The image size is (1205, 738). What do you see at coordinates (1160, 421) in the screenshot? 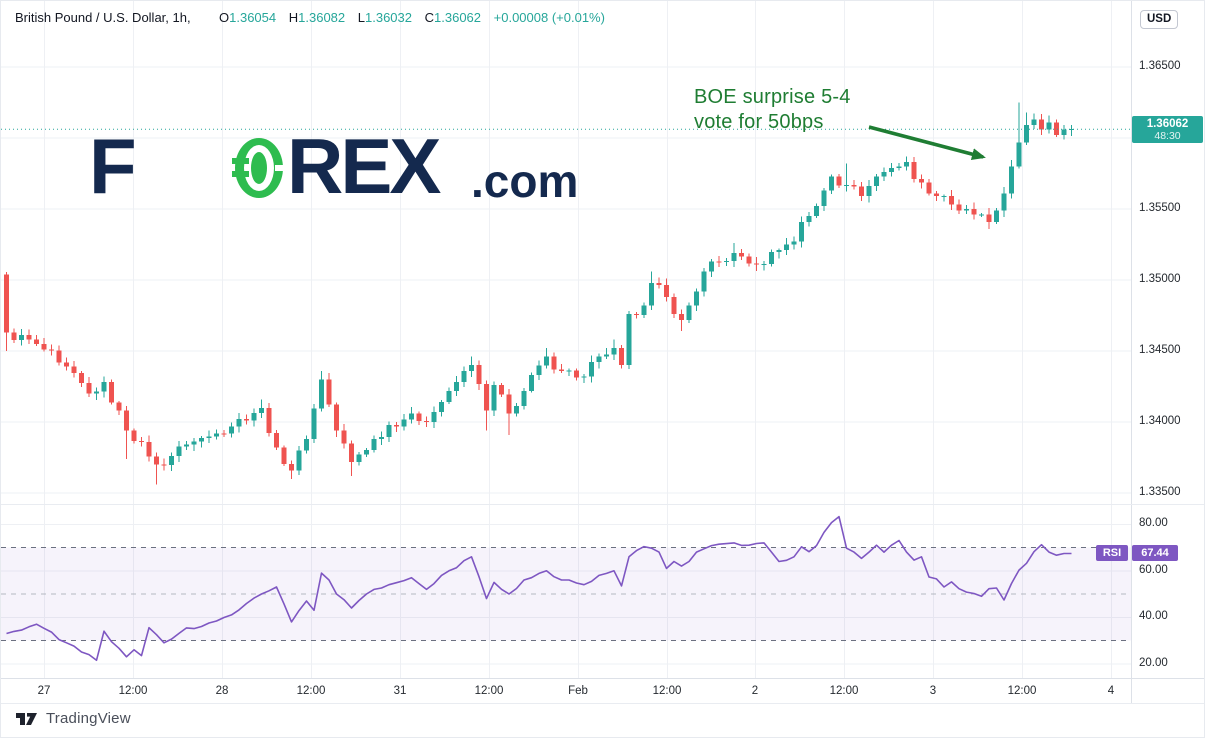
I see `price-axis-label: 1.34000` at bounding box center [1160, 421].